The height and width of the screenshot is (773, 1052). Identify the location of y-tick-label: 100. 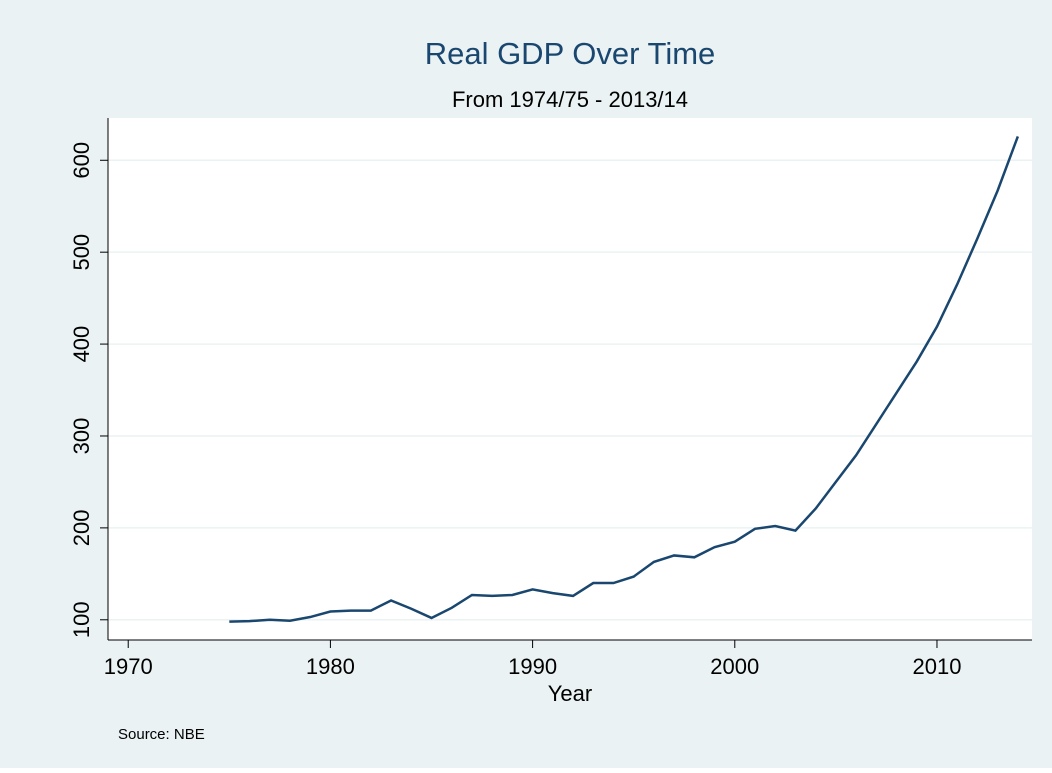
(81, 619).